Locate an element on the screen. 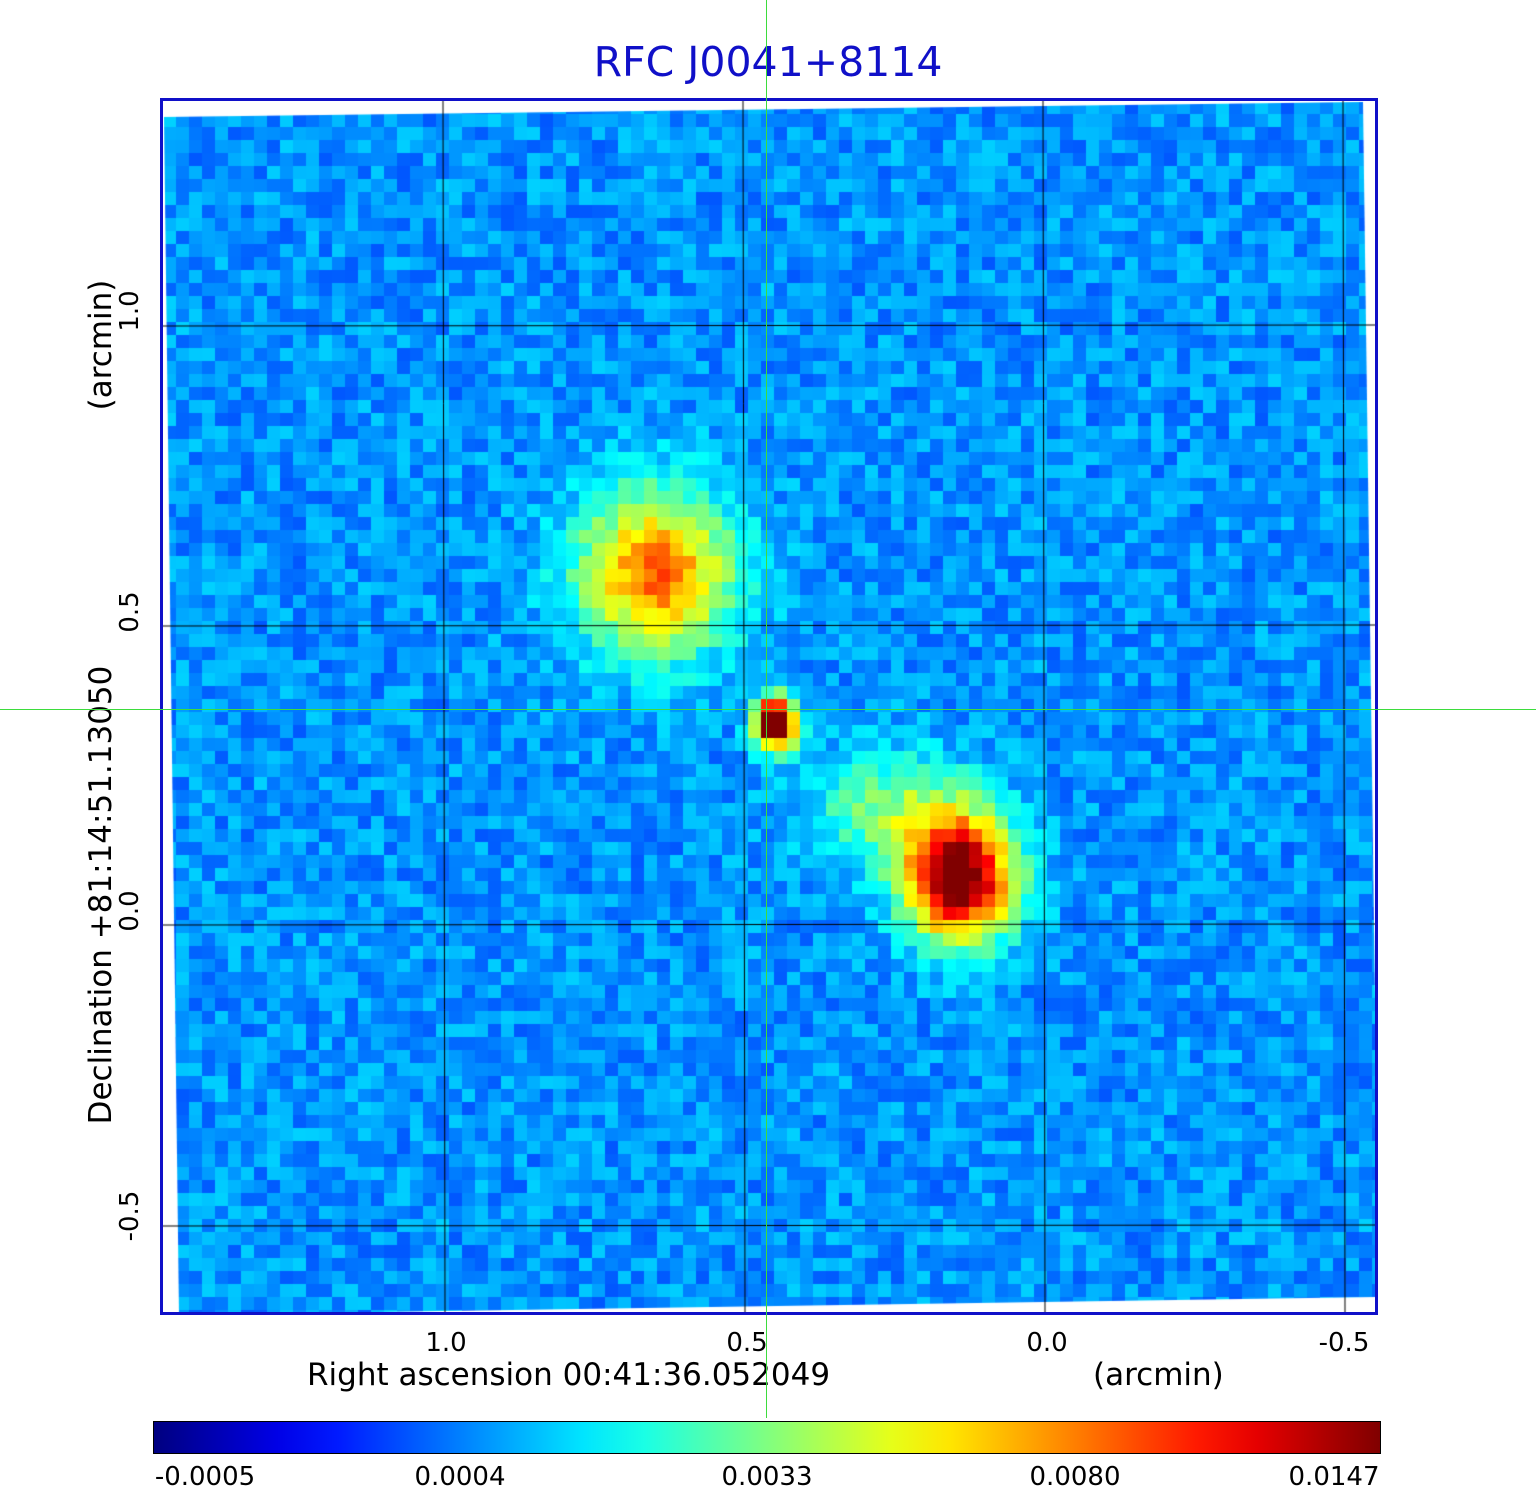  x-axis-unit: (arcmin) is located at coordinates (1158, 1375).